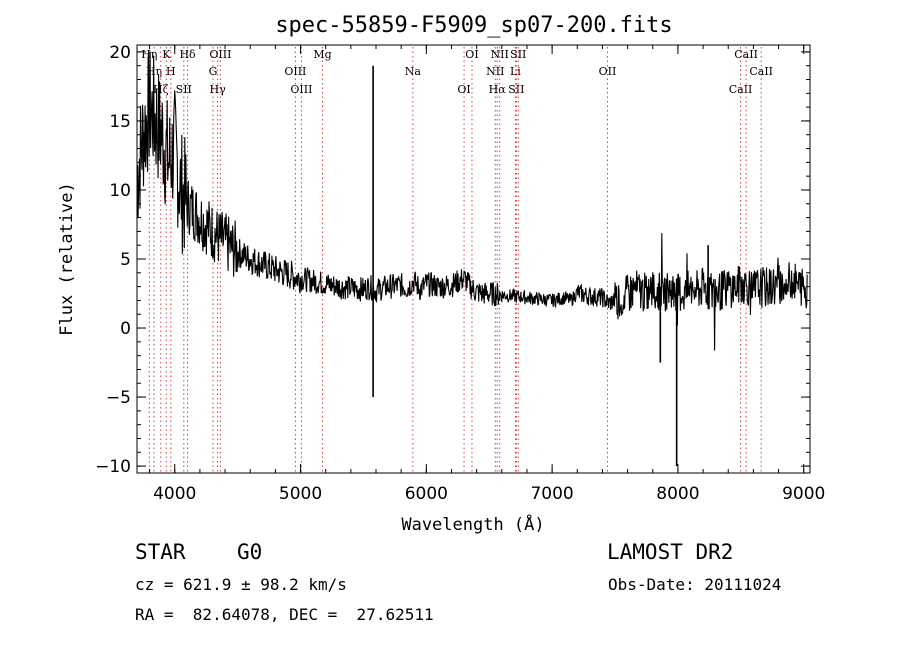 This screenshot has height=650, width=900. Describe the element at coordinates (301, 89) in the screenshot. I see `line-label-11: OIII` at that location.